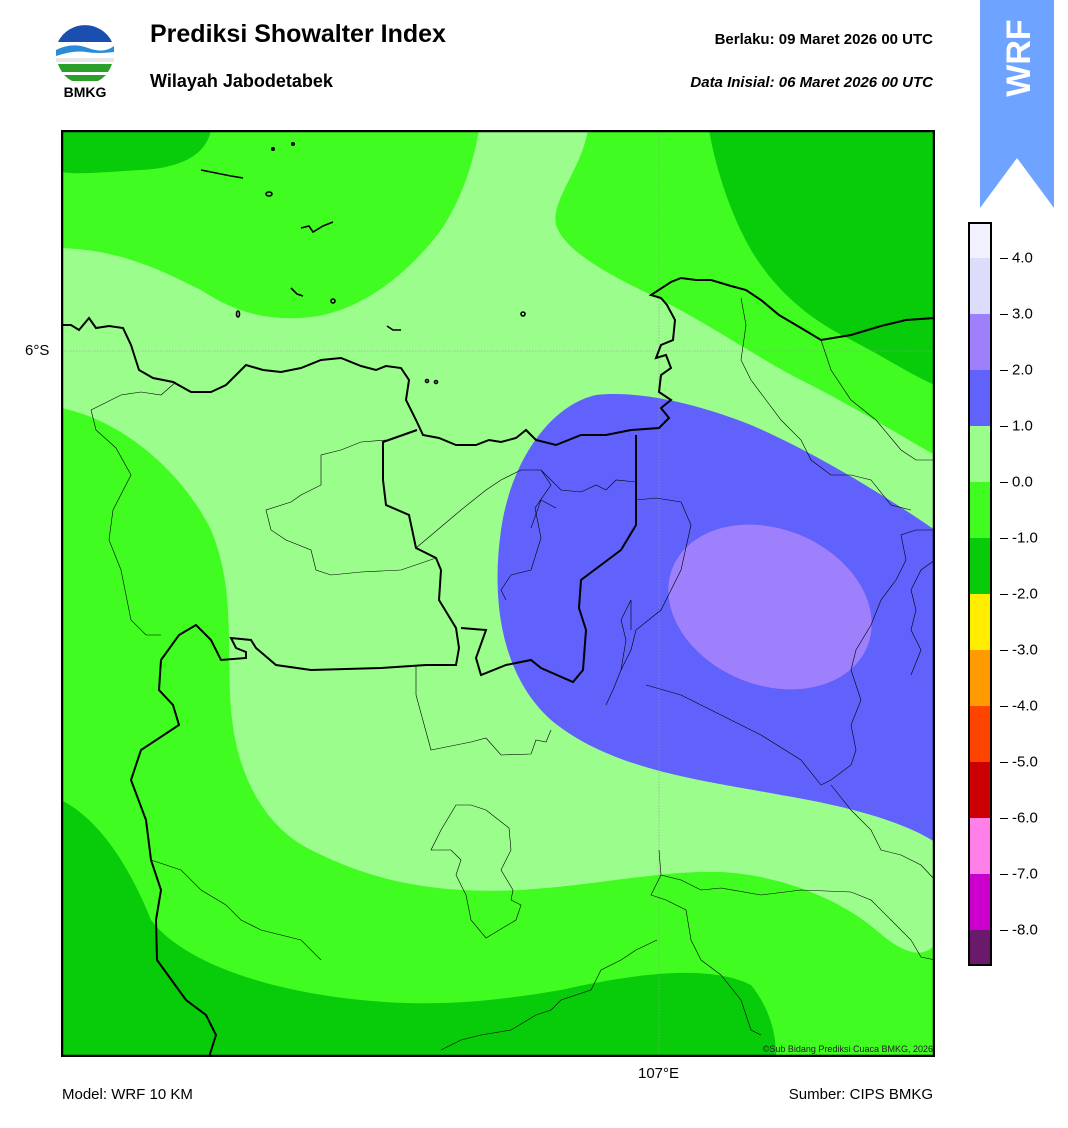 The image size is (1068, 1128). Describe the element at coordinates (1025, 762) in the screenshot. I see `colorbar-tick-label: -5.0` at that location.